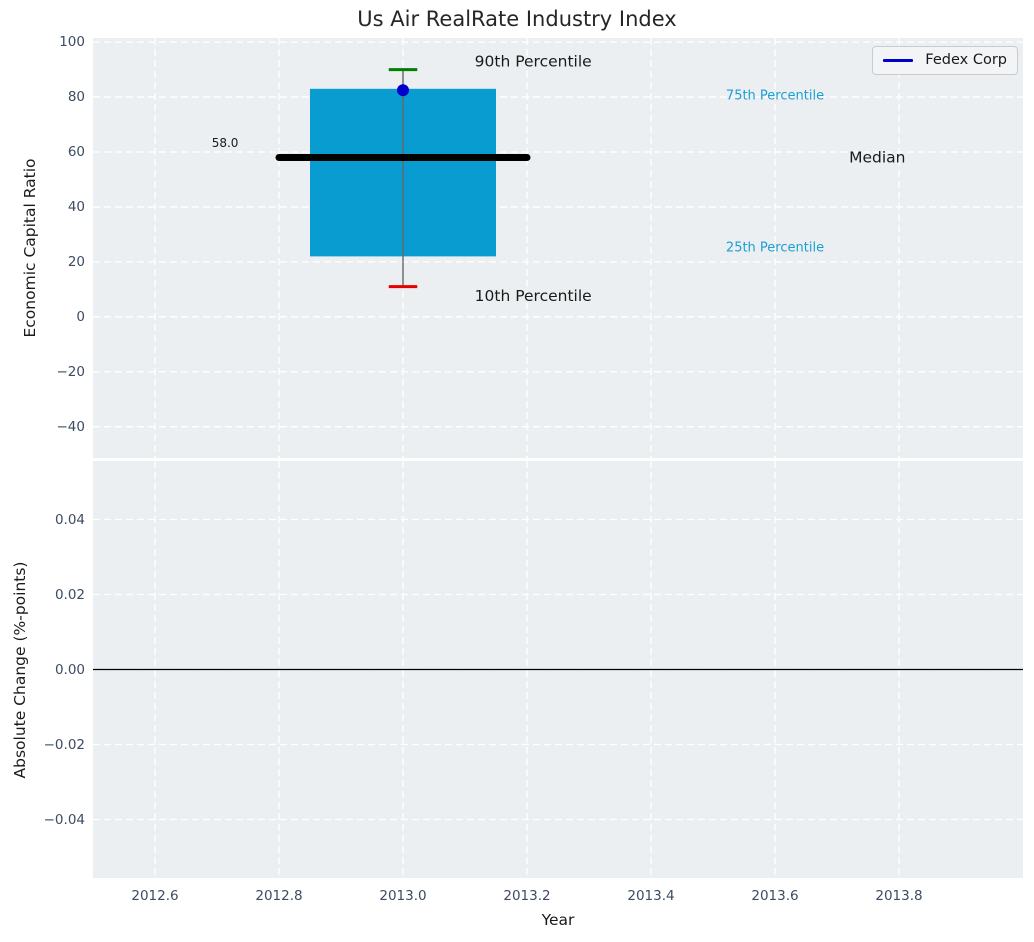 This screenshot has height=942, width=1034. Describe the element at coordinates (403, 896) in the screenshot. I see `x-tick-label: 2013.0` at that location.